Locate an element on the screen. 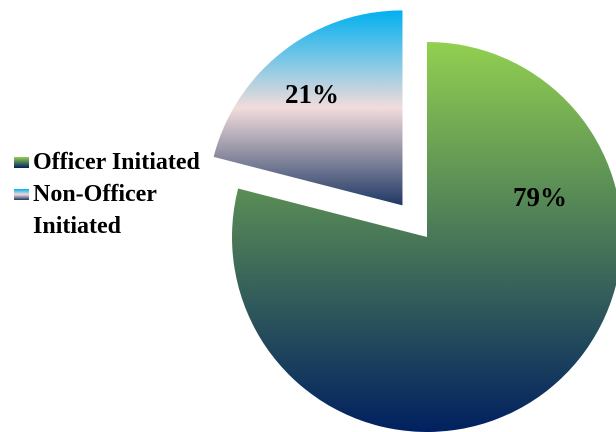 The image size is (616, 432). legend: Officer Initiated Non-Officer Initiated is located at coordinates (114, 194).